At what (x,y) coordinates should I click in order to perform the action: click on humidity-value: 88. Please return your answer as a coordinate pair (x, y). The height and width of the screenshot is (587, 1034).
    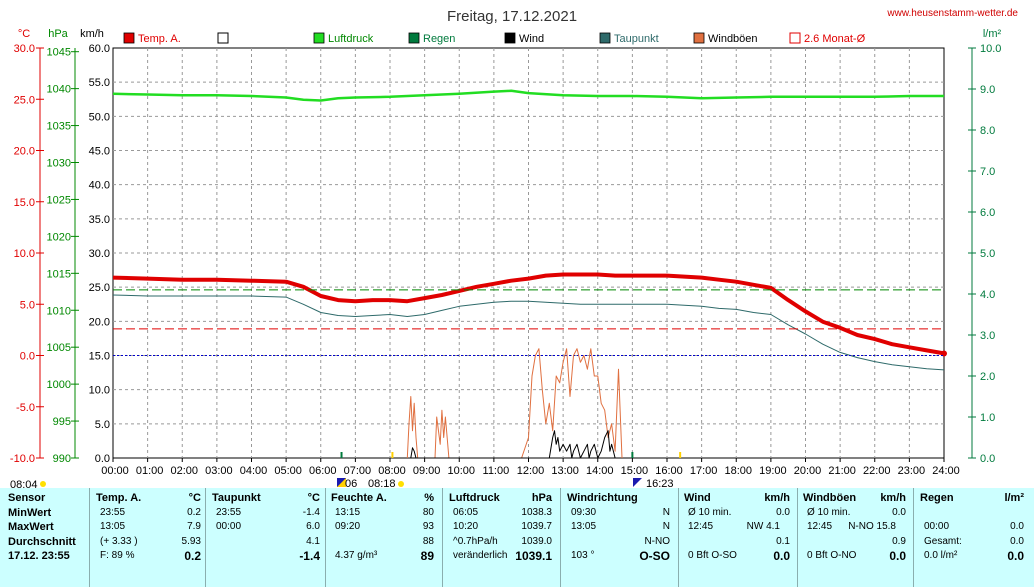
    Looking at the image, I should click on (428, 541).